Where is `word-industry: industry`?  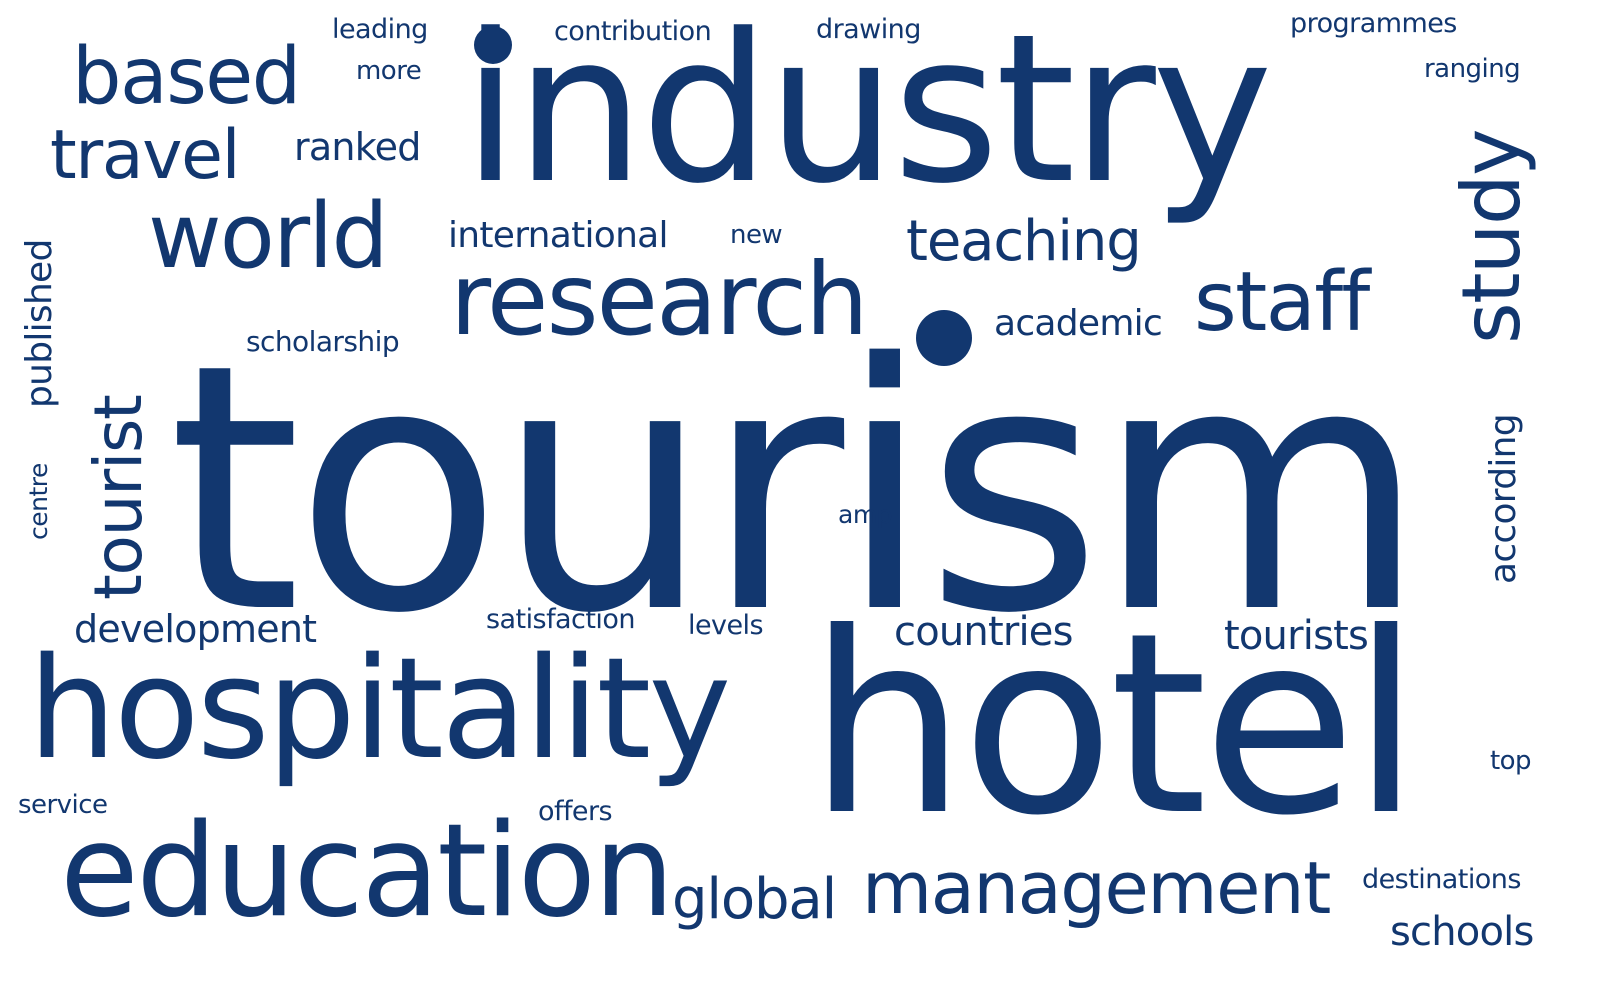
word-industry: industry is located at coordinates (867, 114).